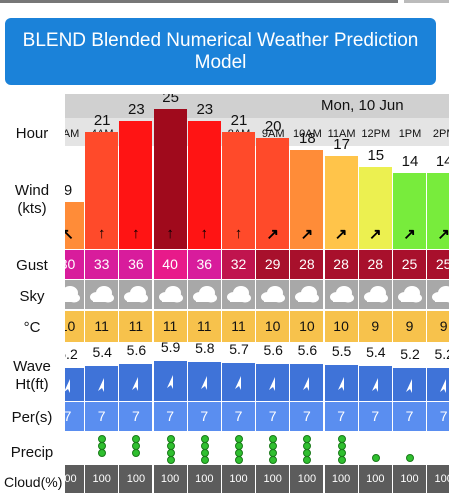  I want to click on label-period: Per(s), so click(32, 417).